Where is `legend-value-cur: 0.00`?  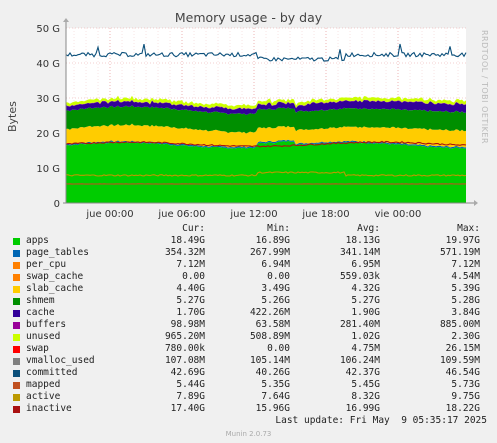 legend-value-cur: 0.00 is located at coordinates (193, 276).